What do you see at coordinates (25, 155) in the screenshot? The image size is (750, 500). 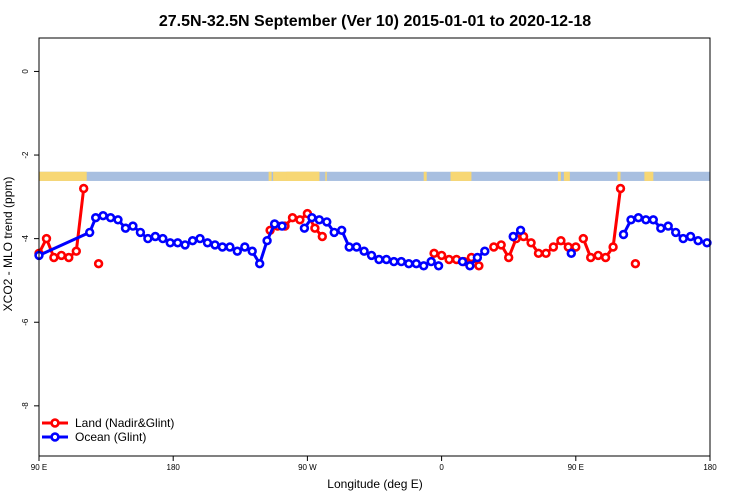 I see `y-tick-label: -2` at bounding box center [25, 155].